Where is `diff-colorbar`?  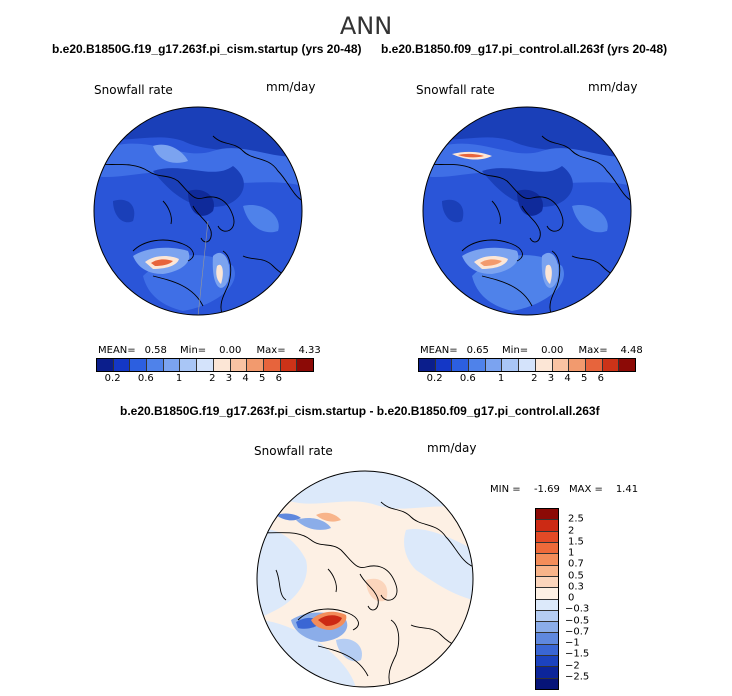 diff-colorbar is located at coordinates (547, 599).